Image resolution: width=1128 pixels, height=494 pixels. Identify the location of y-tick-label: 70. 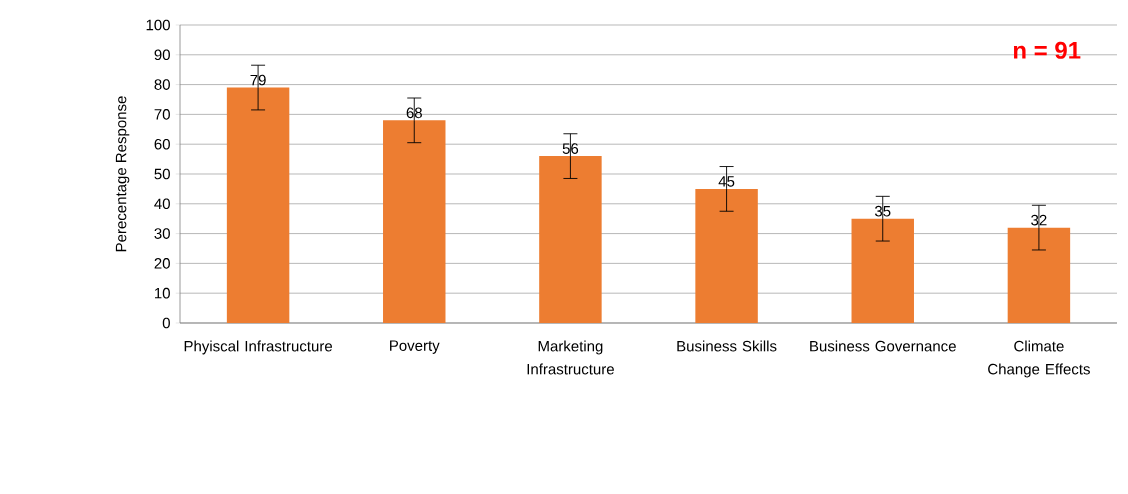
(162, 114).